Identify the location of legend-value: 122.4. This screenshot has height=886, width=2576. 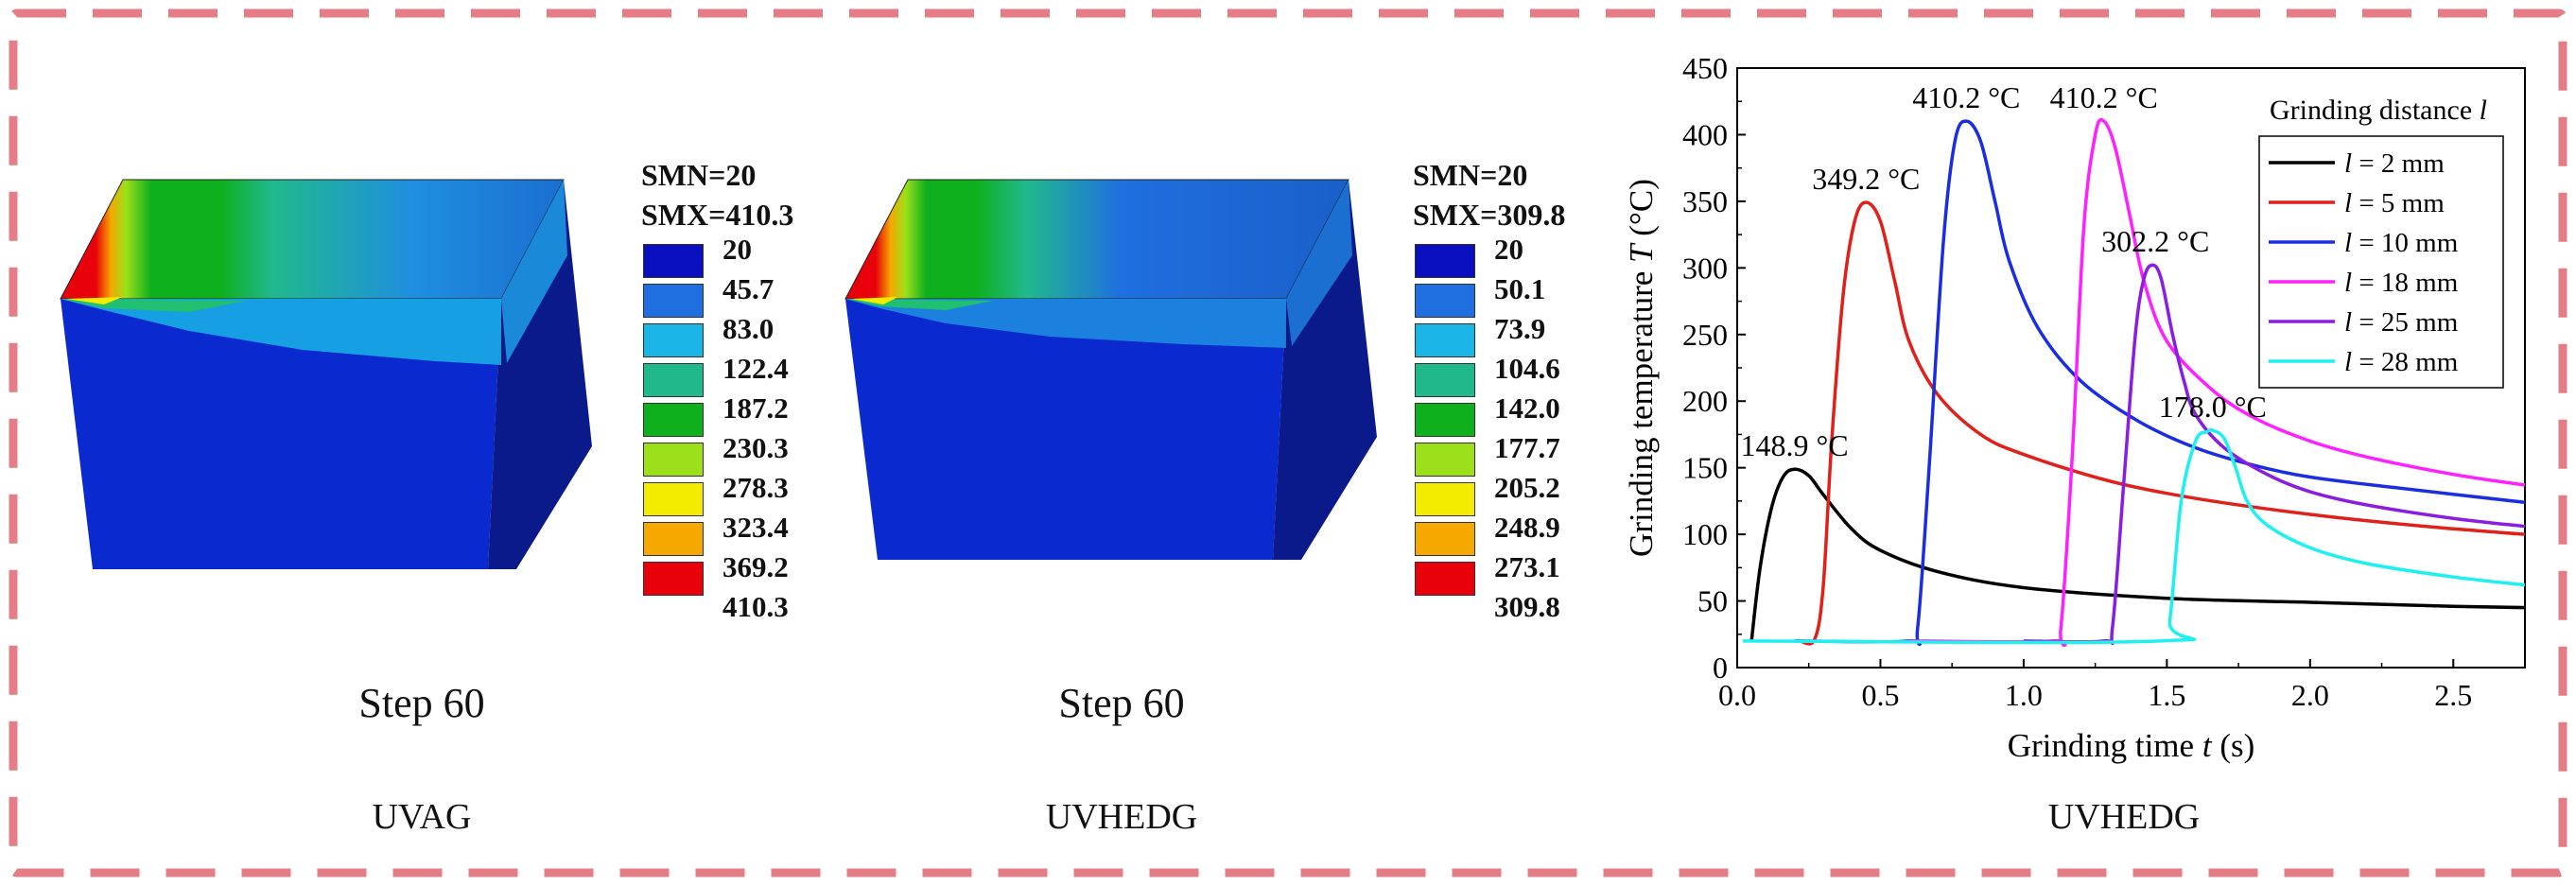
(755, 368).